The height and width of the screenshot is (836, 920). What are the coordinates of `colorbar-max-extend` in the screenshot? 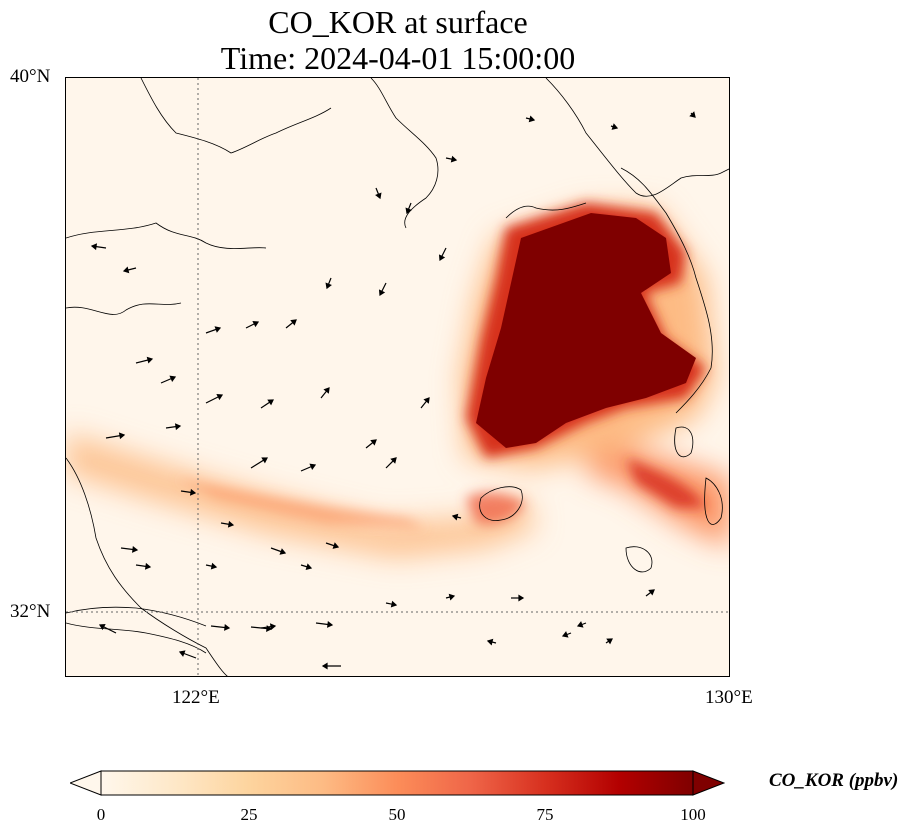 It's located at (708, 783).